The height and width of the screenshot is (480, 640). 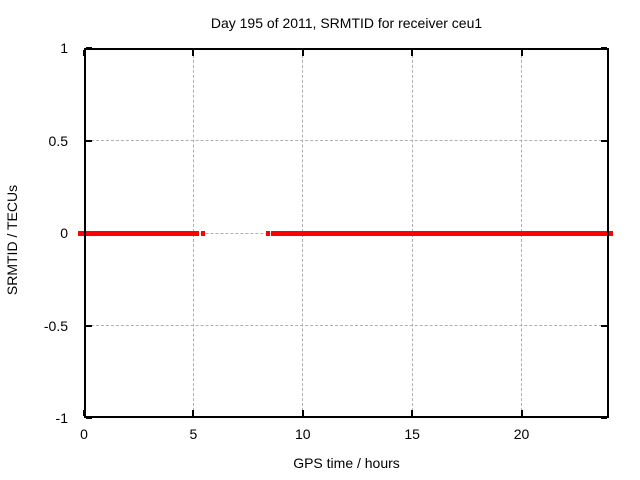 What do you see at coordinates (302, 434) in the screenshot?
I see `x-tick-label-10: 10` at bounding box center [302, 434].